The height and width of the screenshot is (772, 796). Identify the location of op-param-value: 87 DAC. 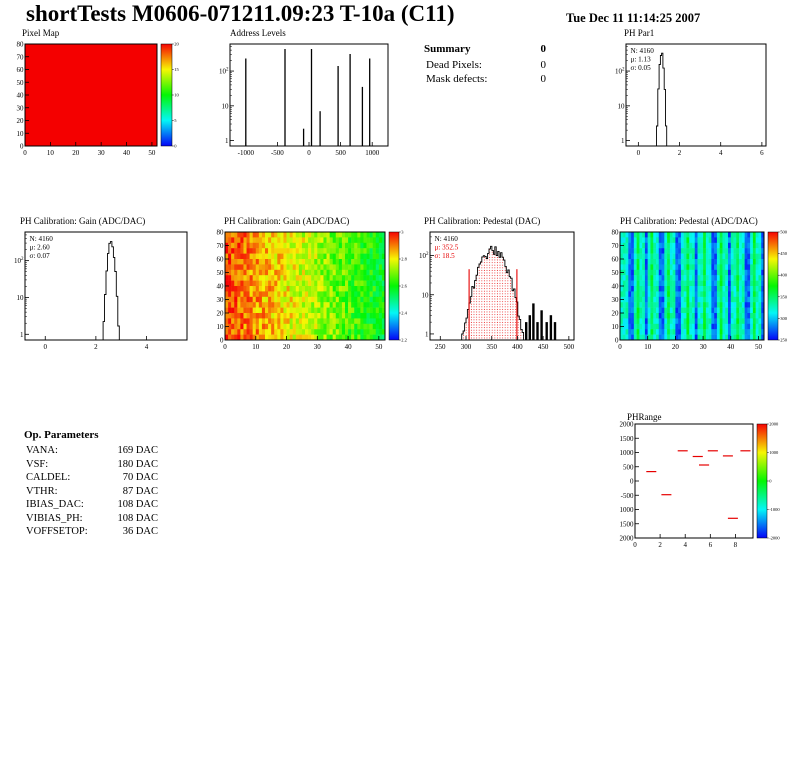
(140, 491).